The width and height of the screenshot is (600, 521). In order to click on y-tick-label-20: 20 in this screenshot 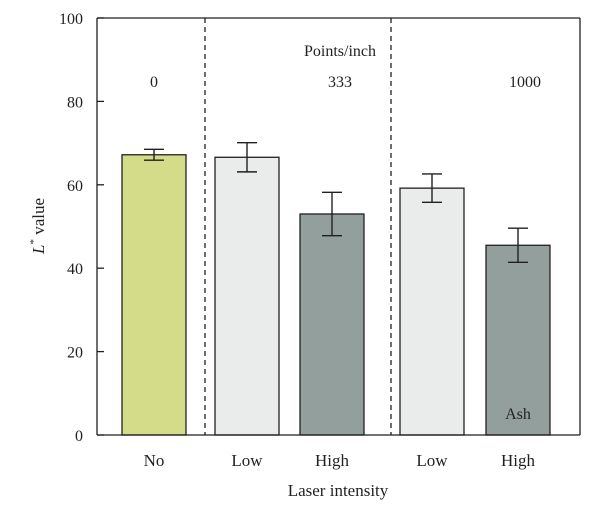, I will do `click(75, 353)`.